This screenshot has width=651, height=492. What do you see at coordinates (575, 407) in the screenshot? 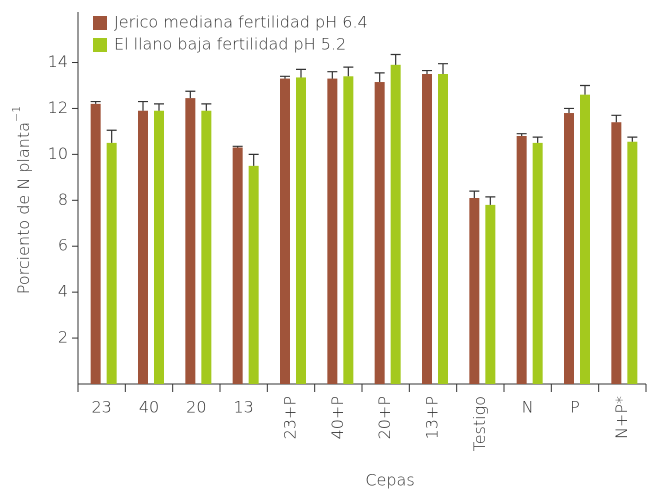
I see `x-tick-label: P` at bounding box center [575, 407].